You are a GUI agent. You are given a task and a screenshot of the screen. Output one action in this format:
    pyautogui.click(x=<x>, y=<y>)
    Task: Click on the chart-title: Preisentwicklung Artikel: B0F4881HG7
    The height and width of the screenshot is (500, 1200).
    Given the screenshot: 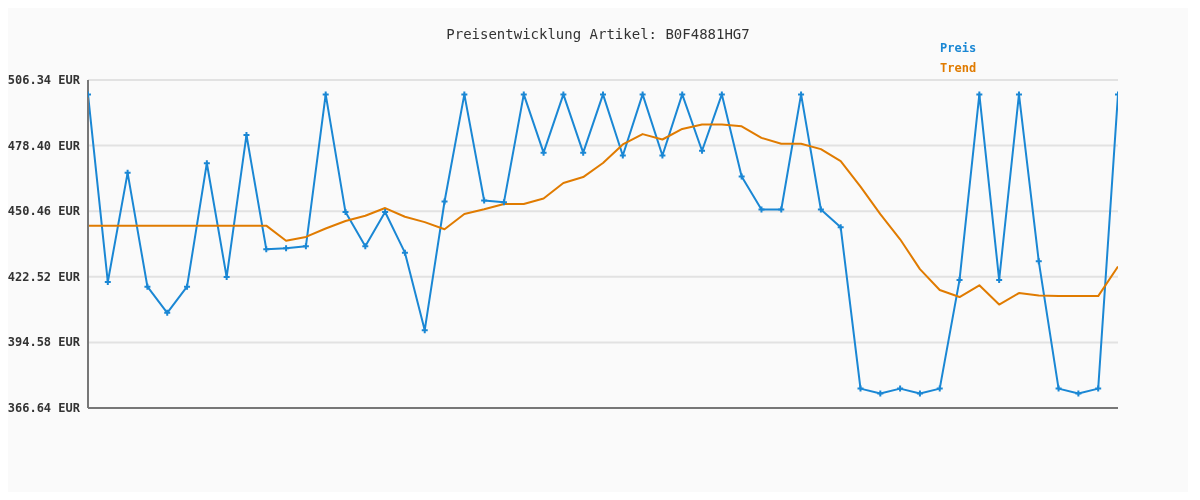 What is the action you would take?
    pyautogui.click(x=598, y=34)
    